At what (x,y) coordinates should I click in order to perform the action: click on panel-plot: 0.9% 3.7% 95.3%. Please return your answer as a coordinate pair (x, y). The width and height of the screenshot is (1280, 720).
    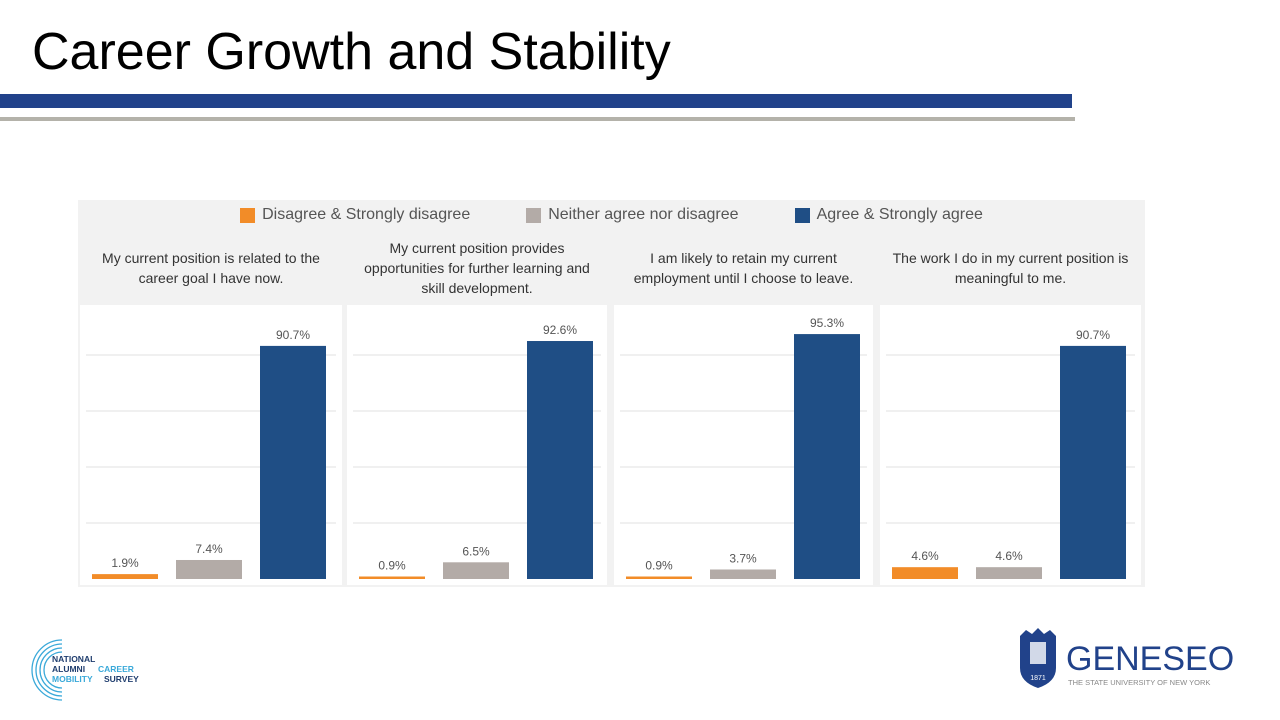
    Looking at the image, I should click on (743, 445).